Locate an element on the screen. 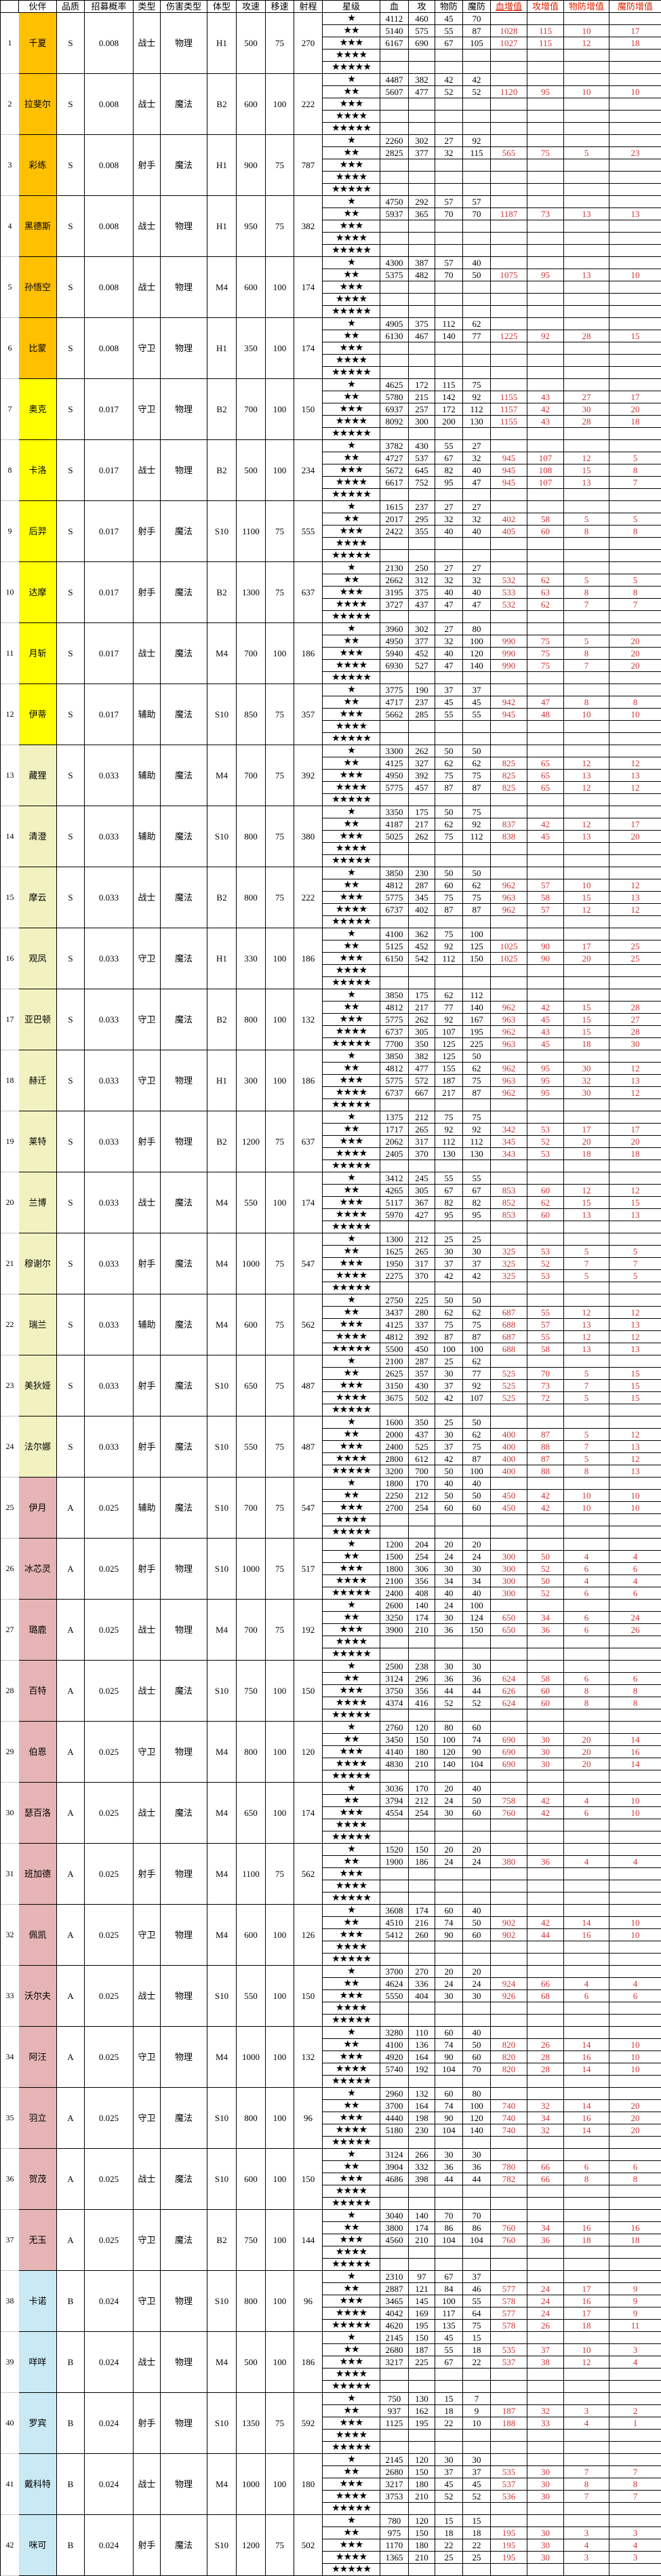  hp: 2825 is located at coordinates (394, 153).